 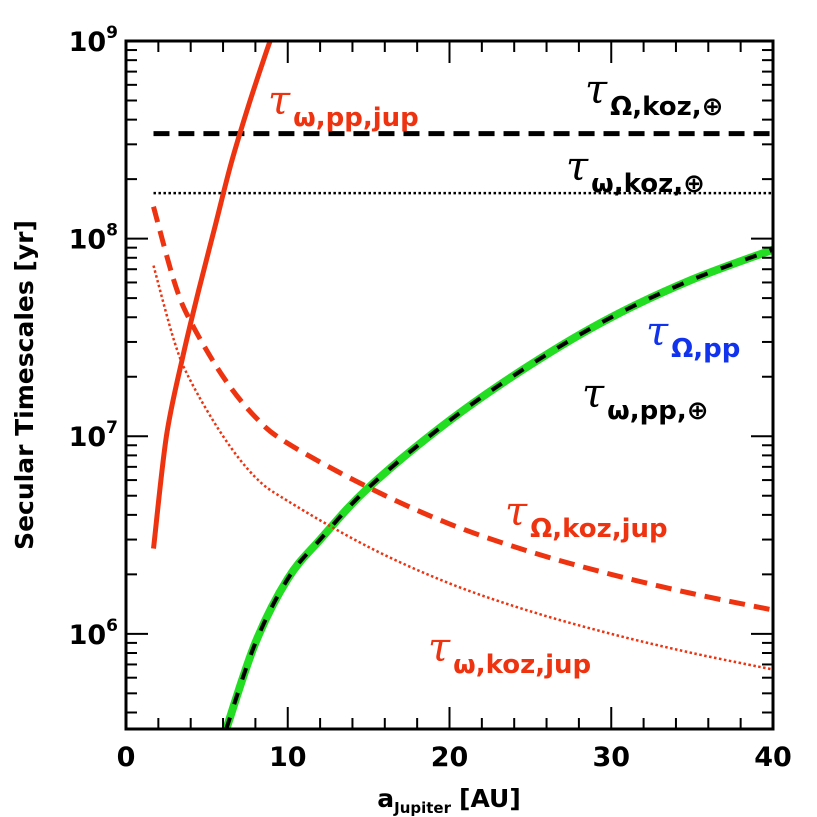 What do you see at coordinates (693, 336) in the screenshot?
I see `annotation-Omega_pp: τ Ω,pp` at bounding box center [693, 336].